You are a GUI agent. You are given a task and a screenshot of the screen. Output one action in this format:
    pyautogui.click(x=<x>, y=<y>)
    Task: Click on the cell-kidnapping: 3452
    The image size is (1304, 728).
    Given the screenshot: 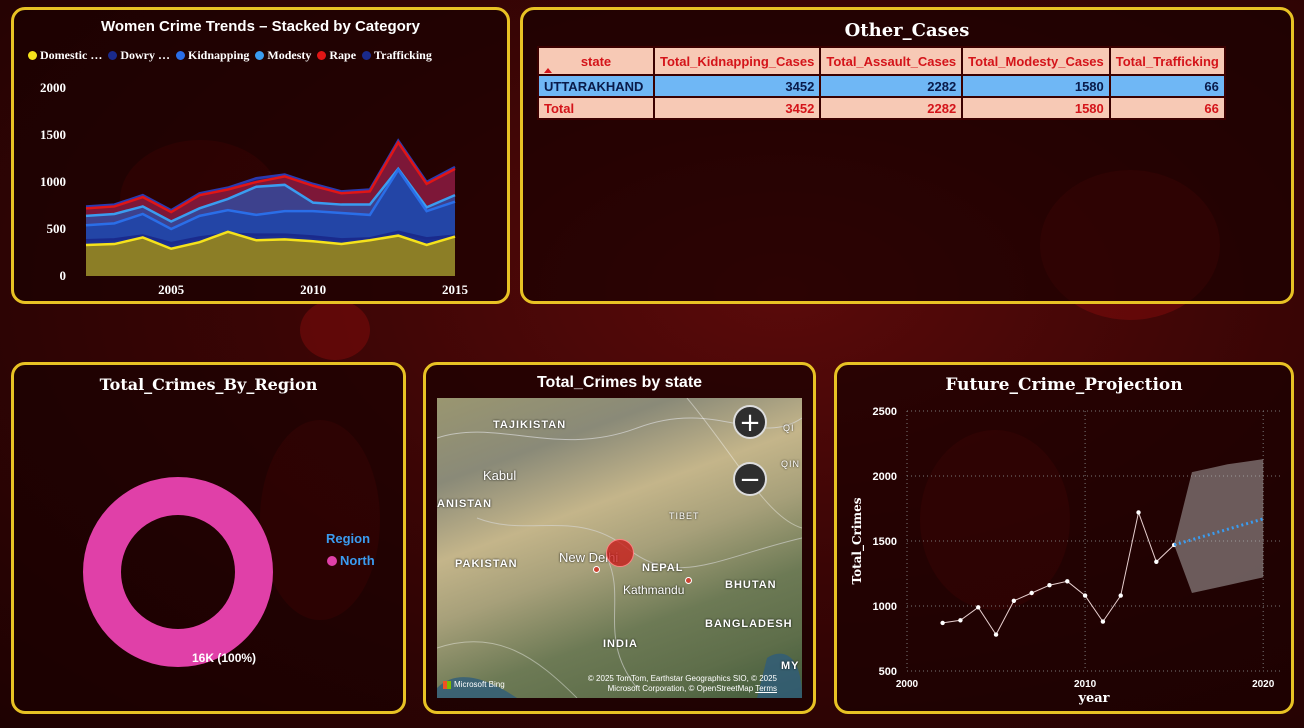 What is the action you would take?
    pyautogui.click(x=737, y=86)
    